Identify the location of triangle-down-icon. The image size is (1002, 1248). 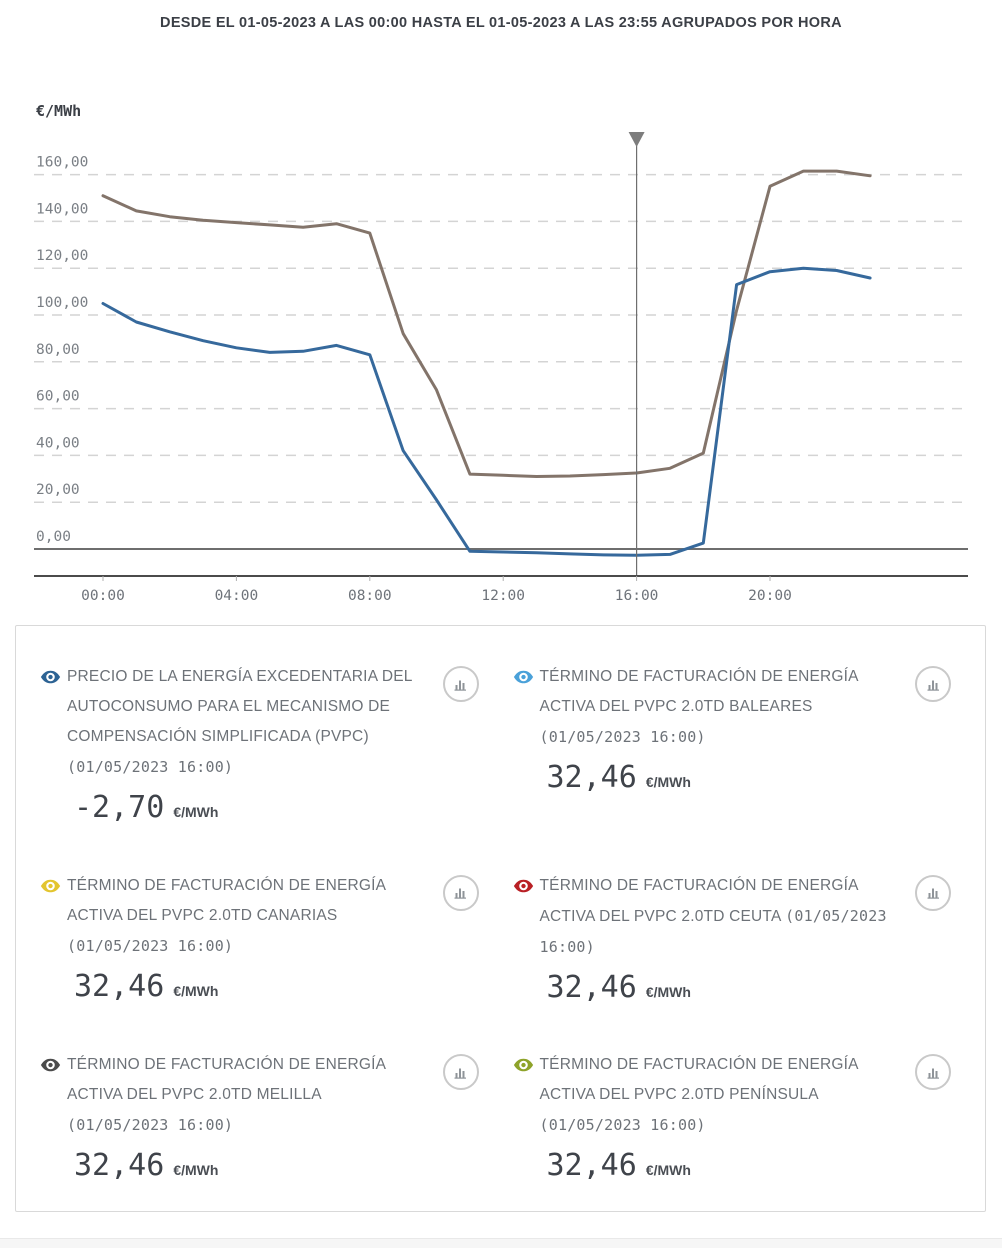
(636, 139).